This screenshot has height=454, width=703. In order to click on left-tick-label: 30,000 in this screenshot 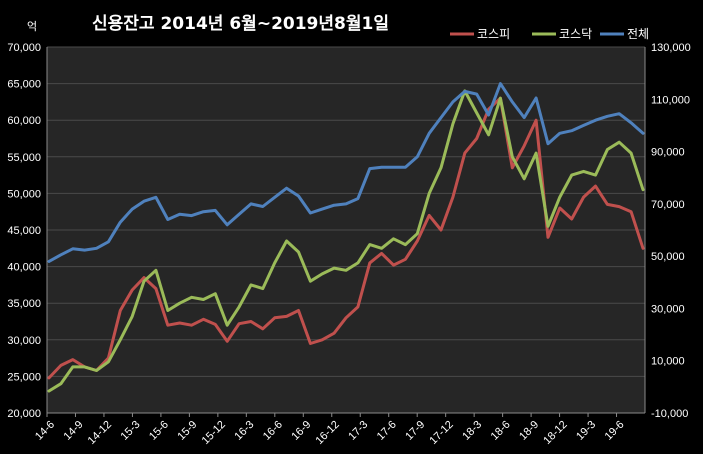, I will do `click(24, 341)`.